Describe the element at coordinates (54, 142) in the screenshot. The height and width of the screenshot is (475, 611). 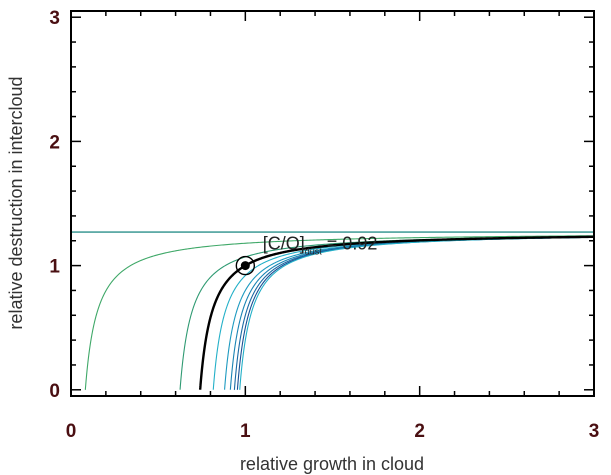
I see `y-tick-label: 2` at that location.